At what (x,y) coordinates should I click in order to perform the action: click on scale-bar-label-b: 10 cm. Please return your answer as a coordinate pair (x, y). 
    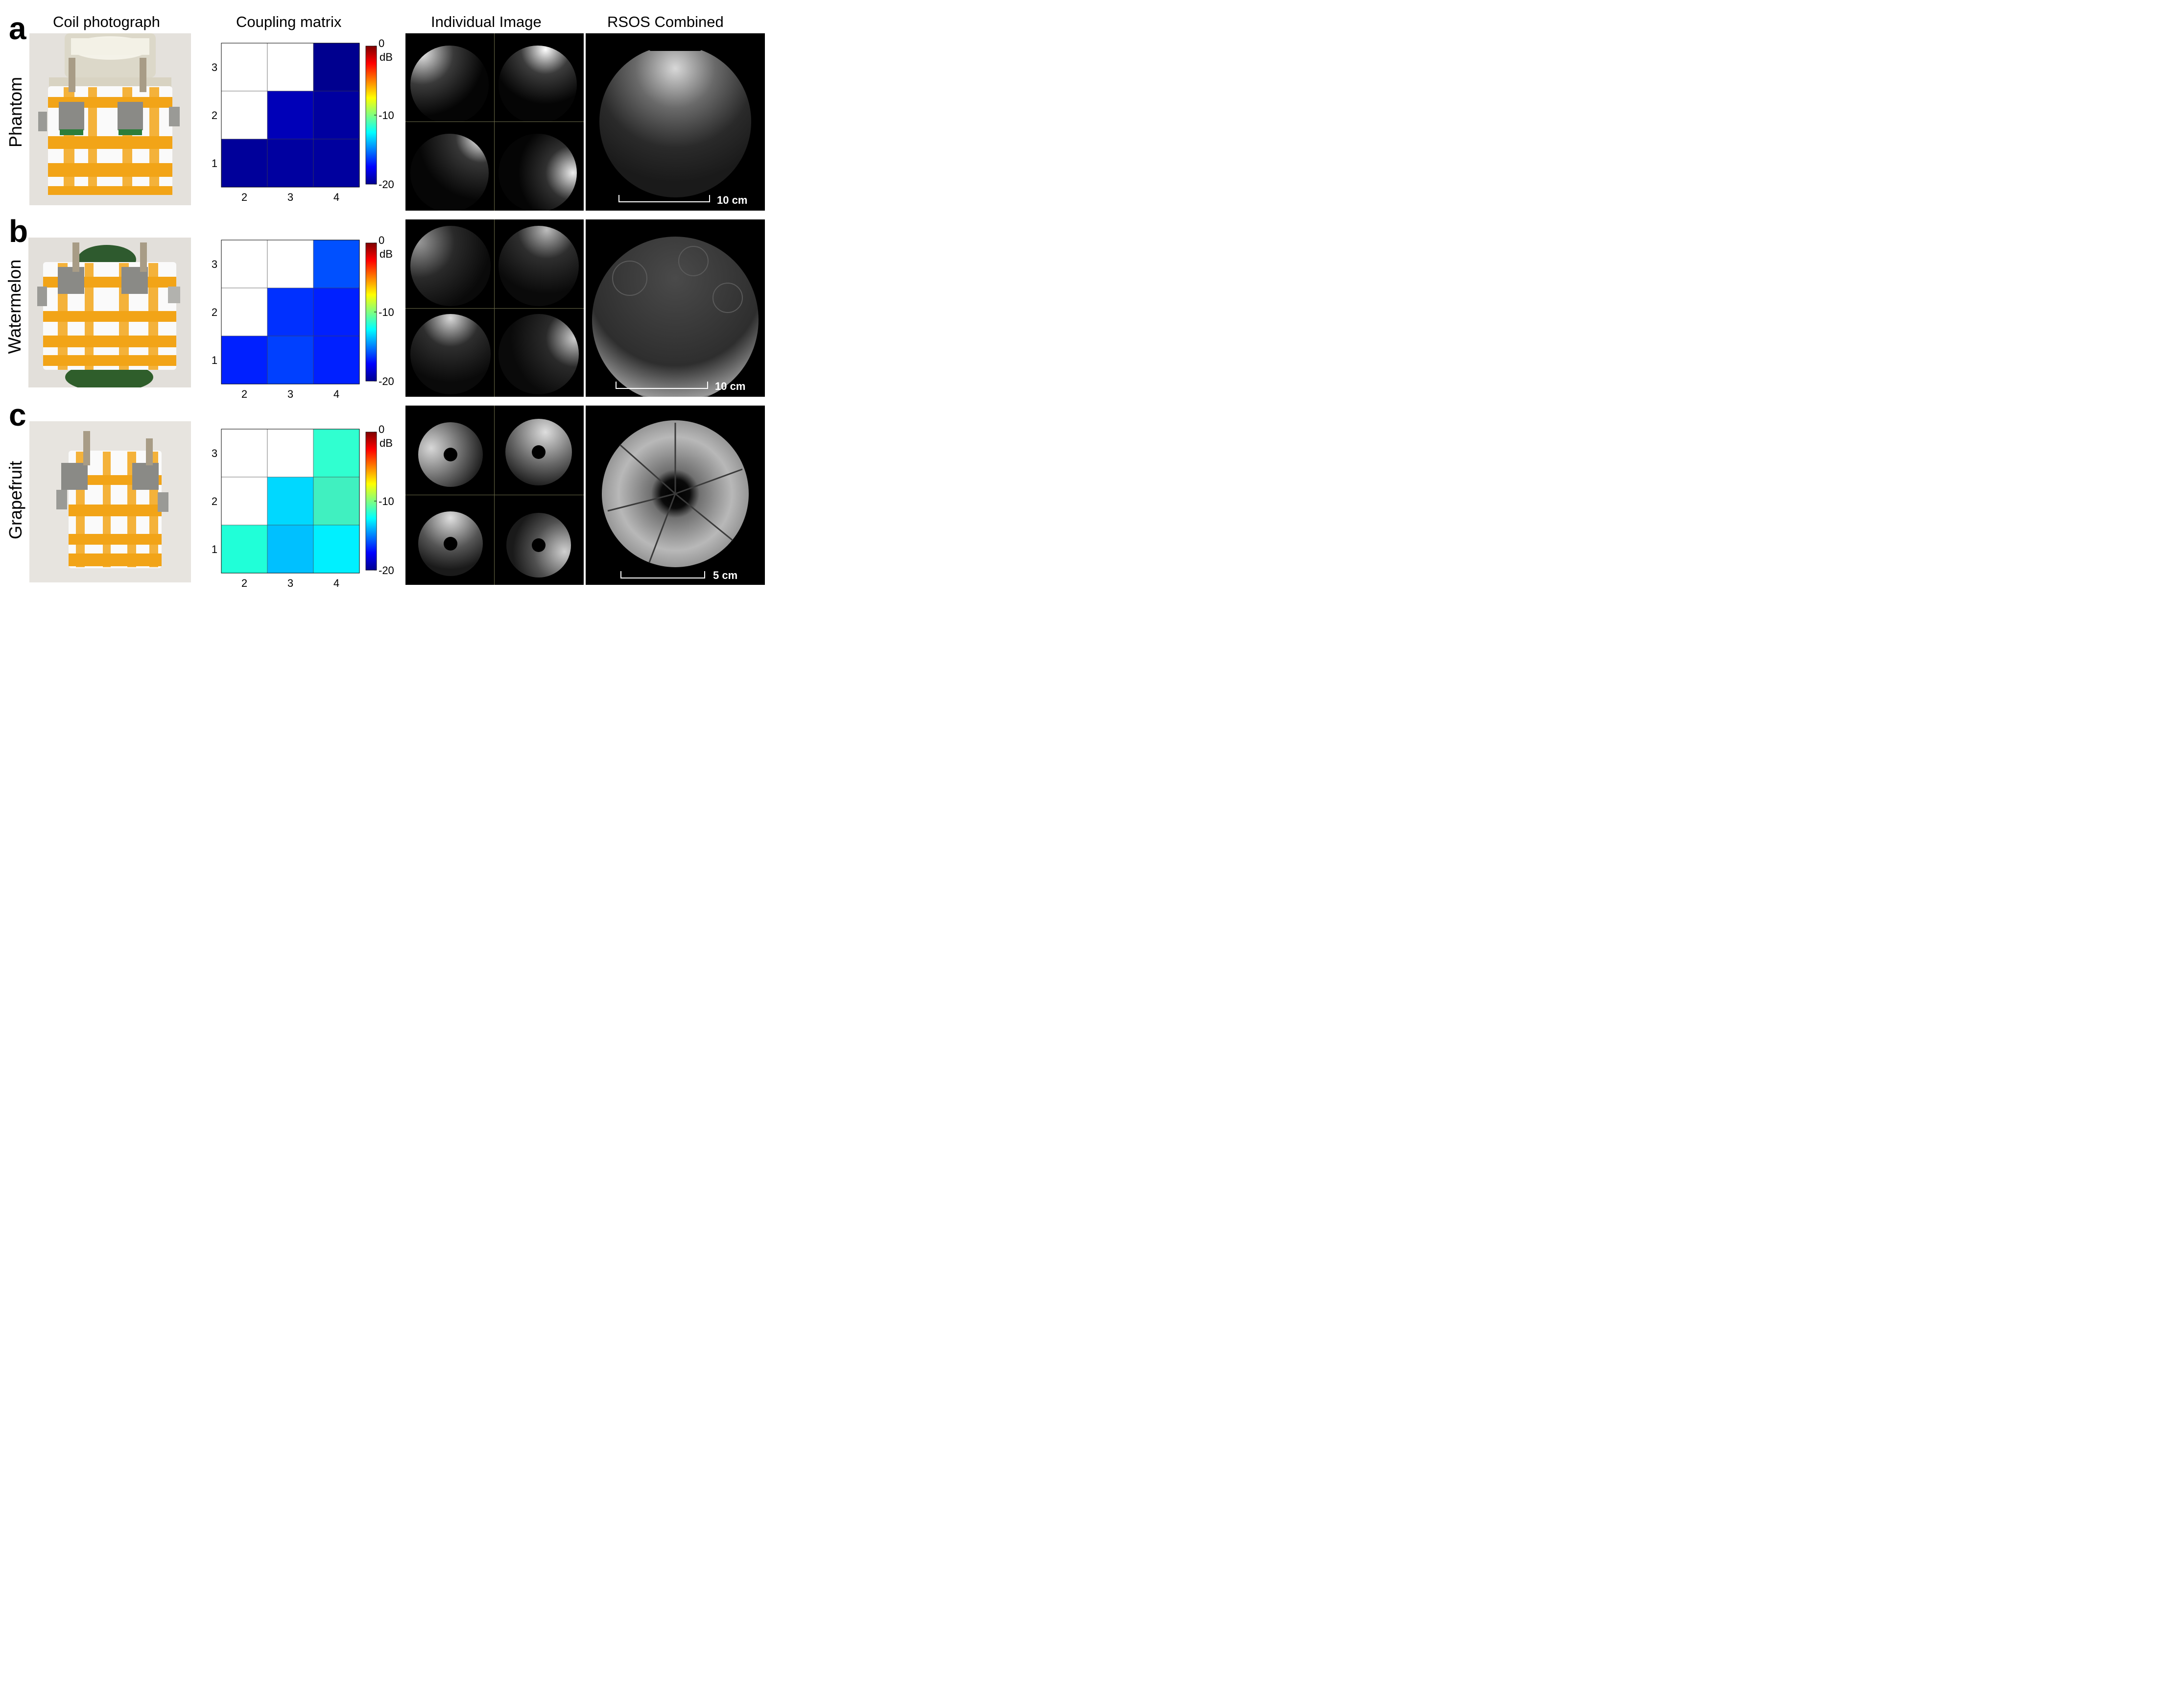
    Looking at the image, I should click on (730, 386).